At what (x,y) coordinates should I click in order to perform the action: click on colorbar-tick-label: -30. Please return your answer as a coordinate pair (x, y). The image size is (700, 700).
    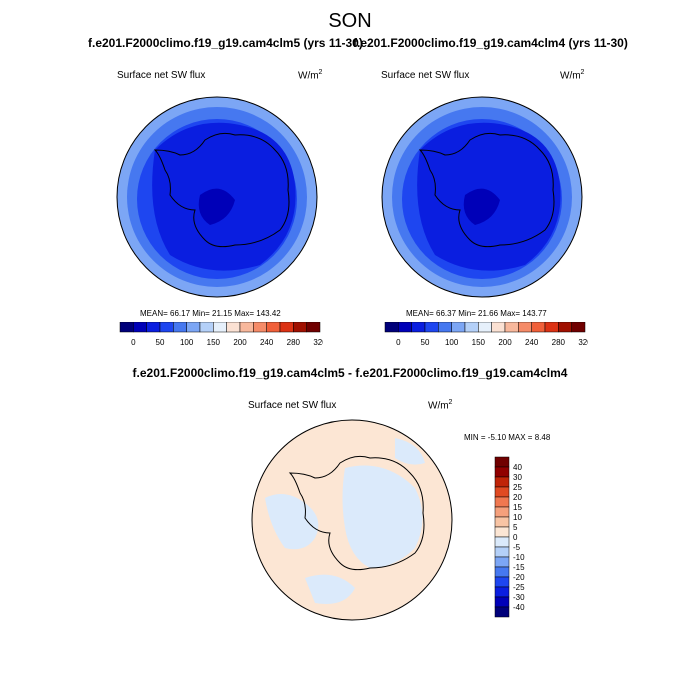
    Looking at the image, I should click on (519, 597).